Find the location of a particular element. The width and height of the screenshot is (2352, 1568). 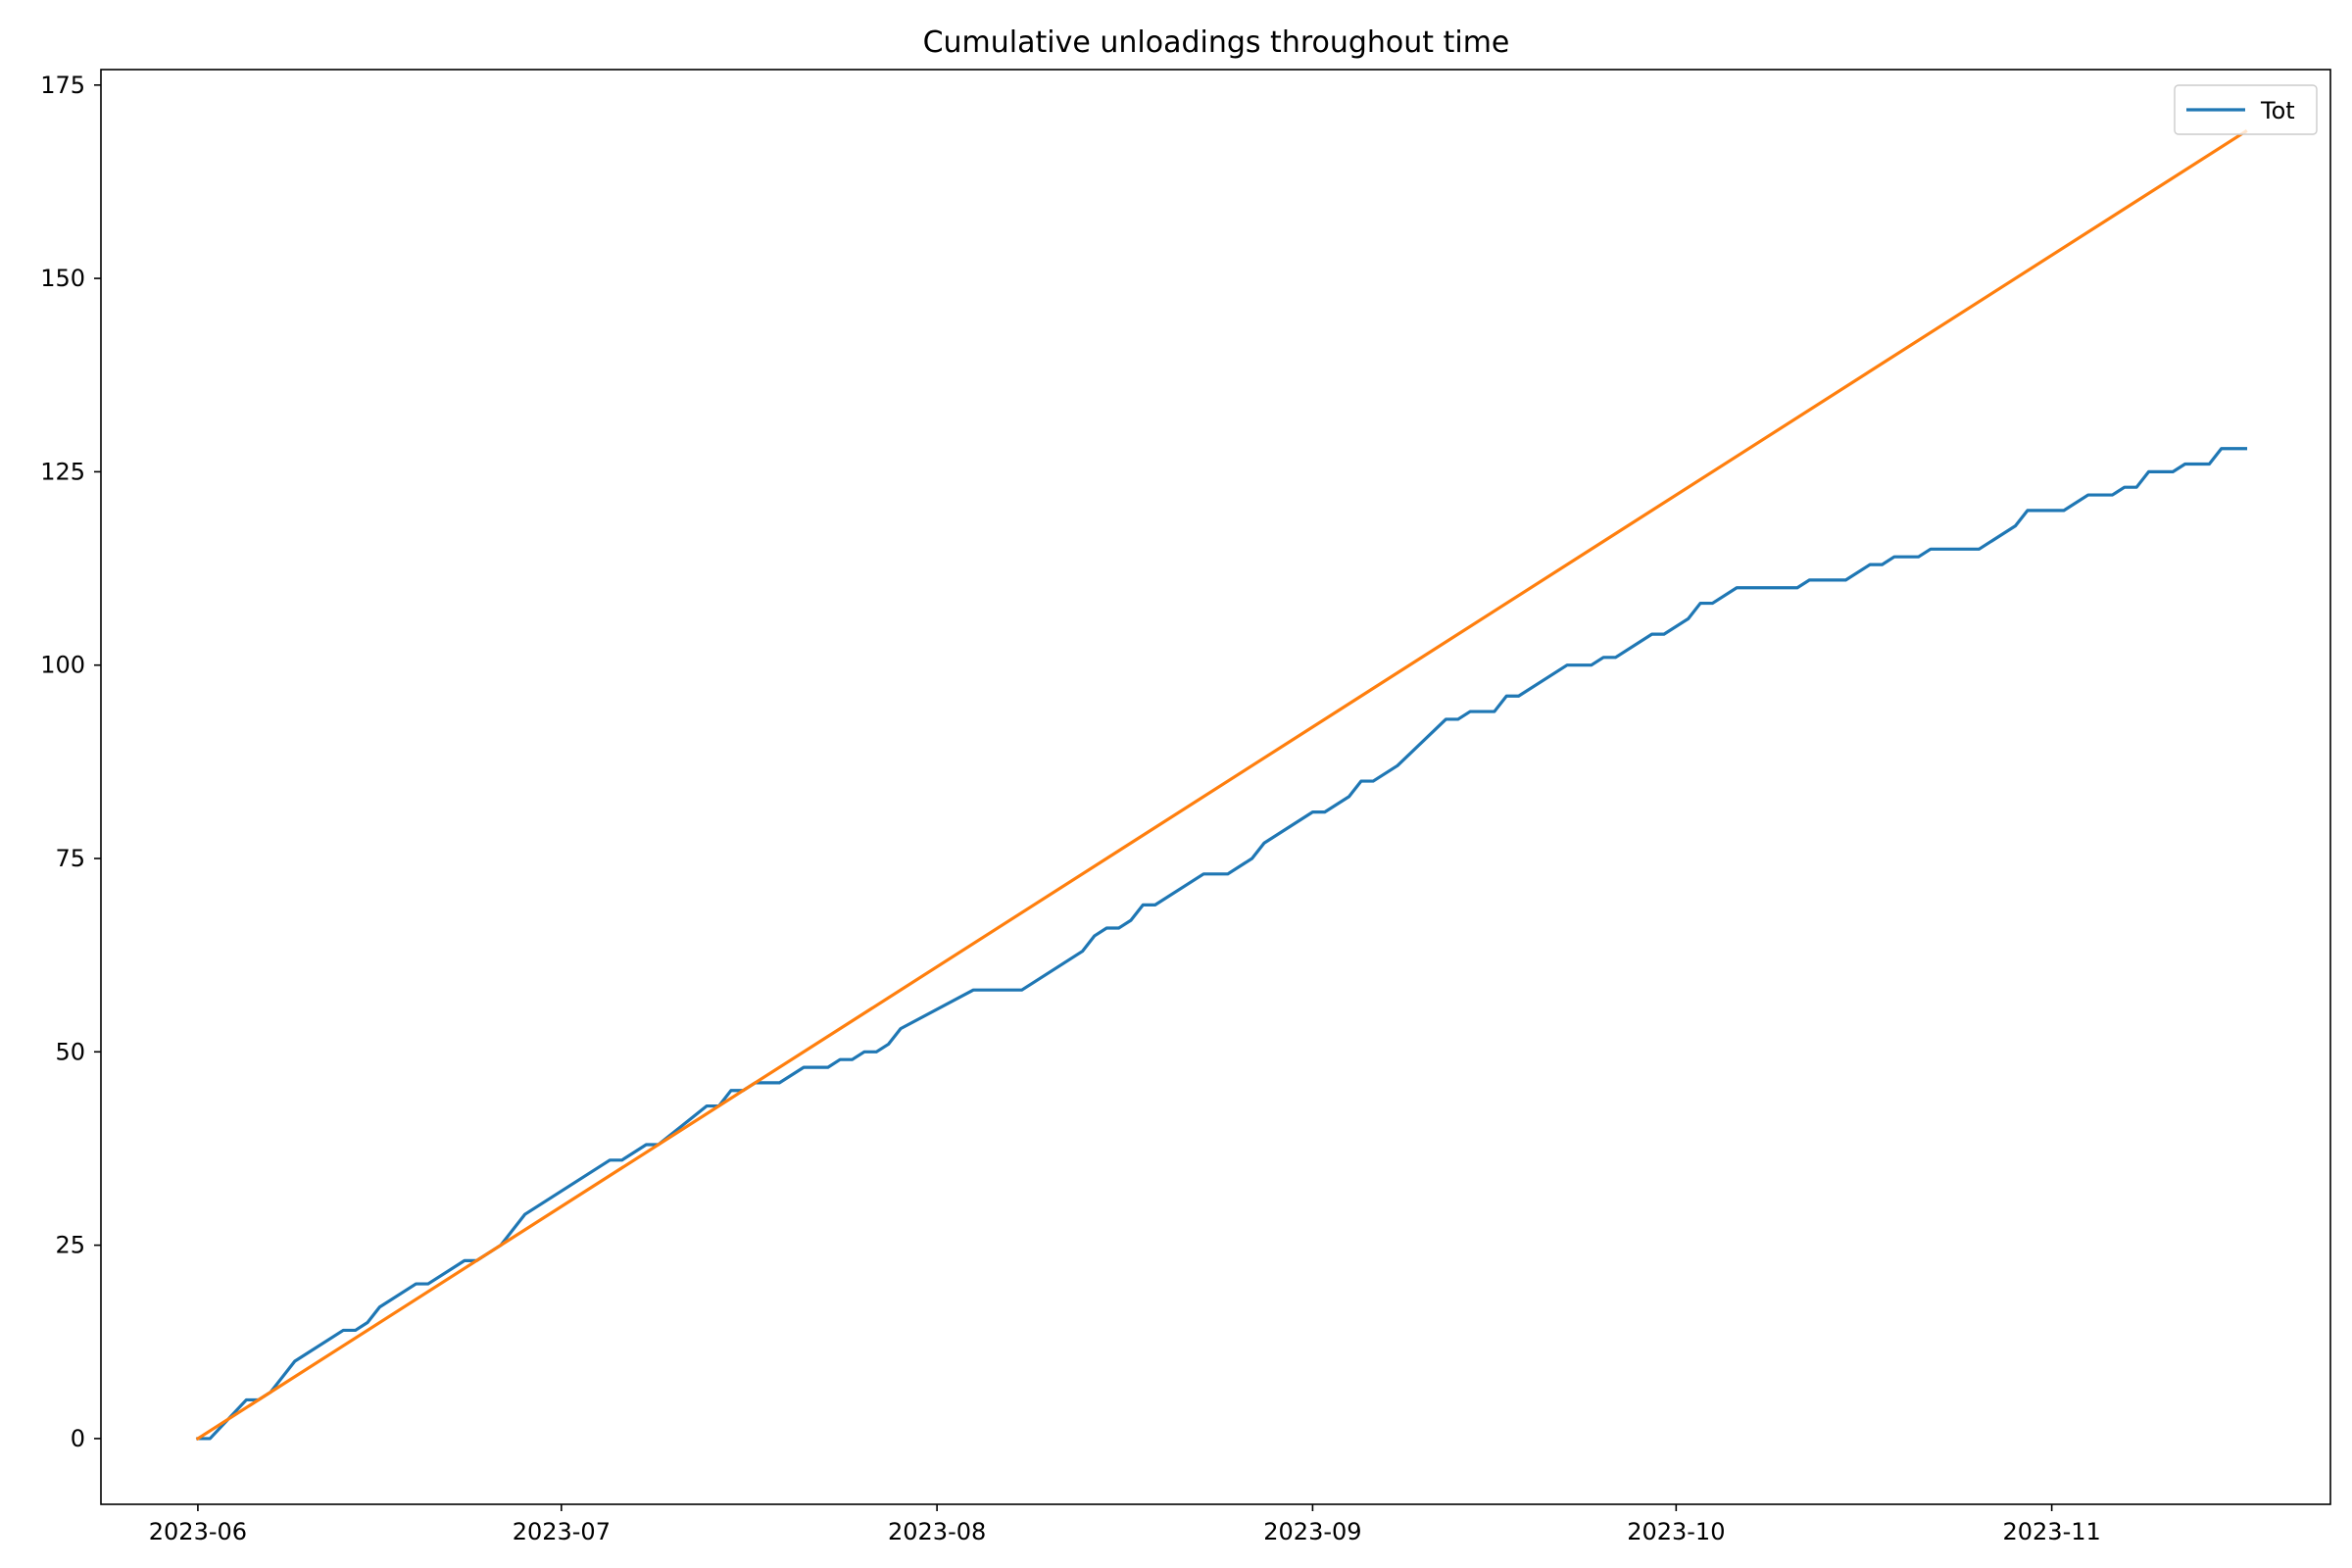

x-tick-label: 2023-11 is located at coordinates (2051, 1531).